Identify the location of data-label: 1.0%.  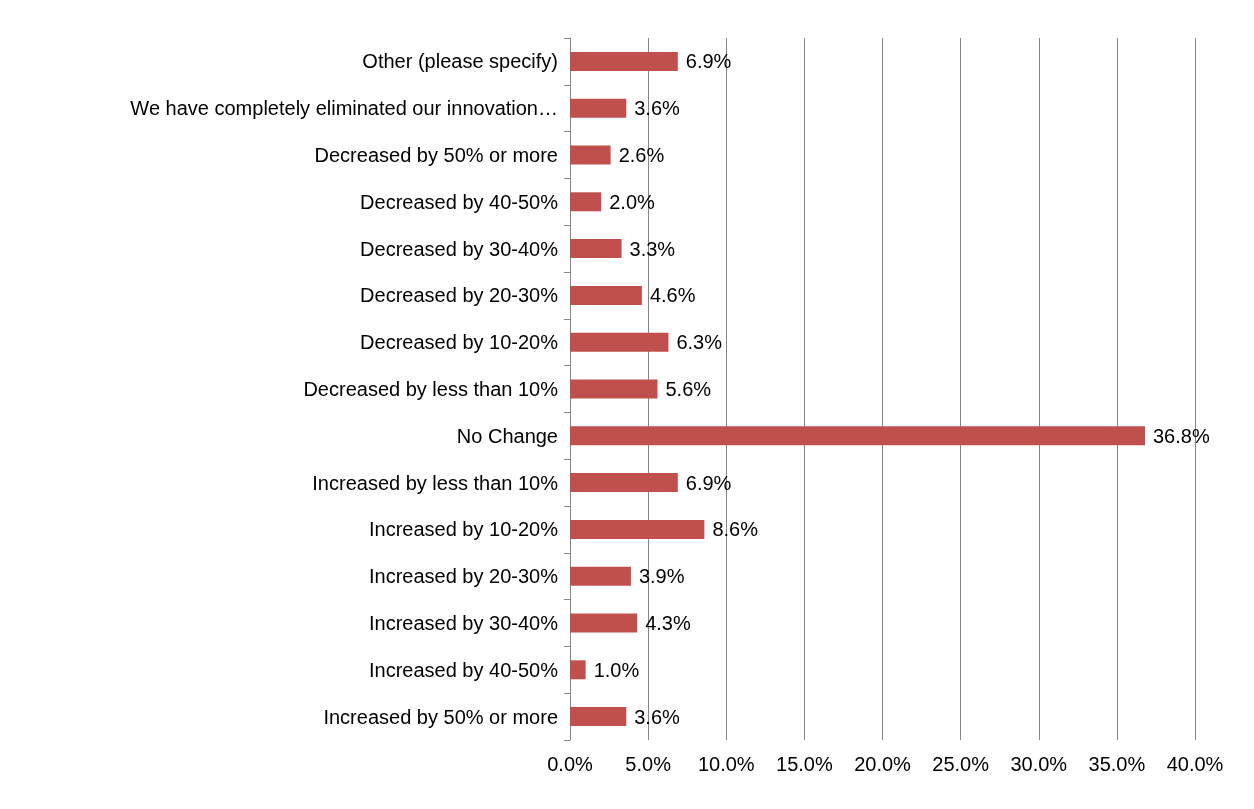
(616, 669).